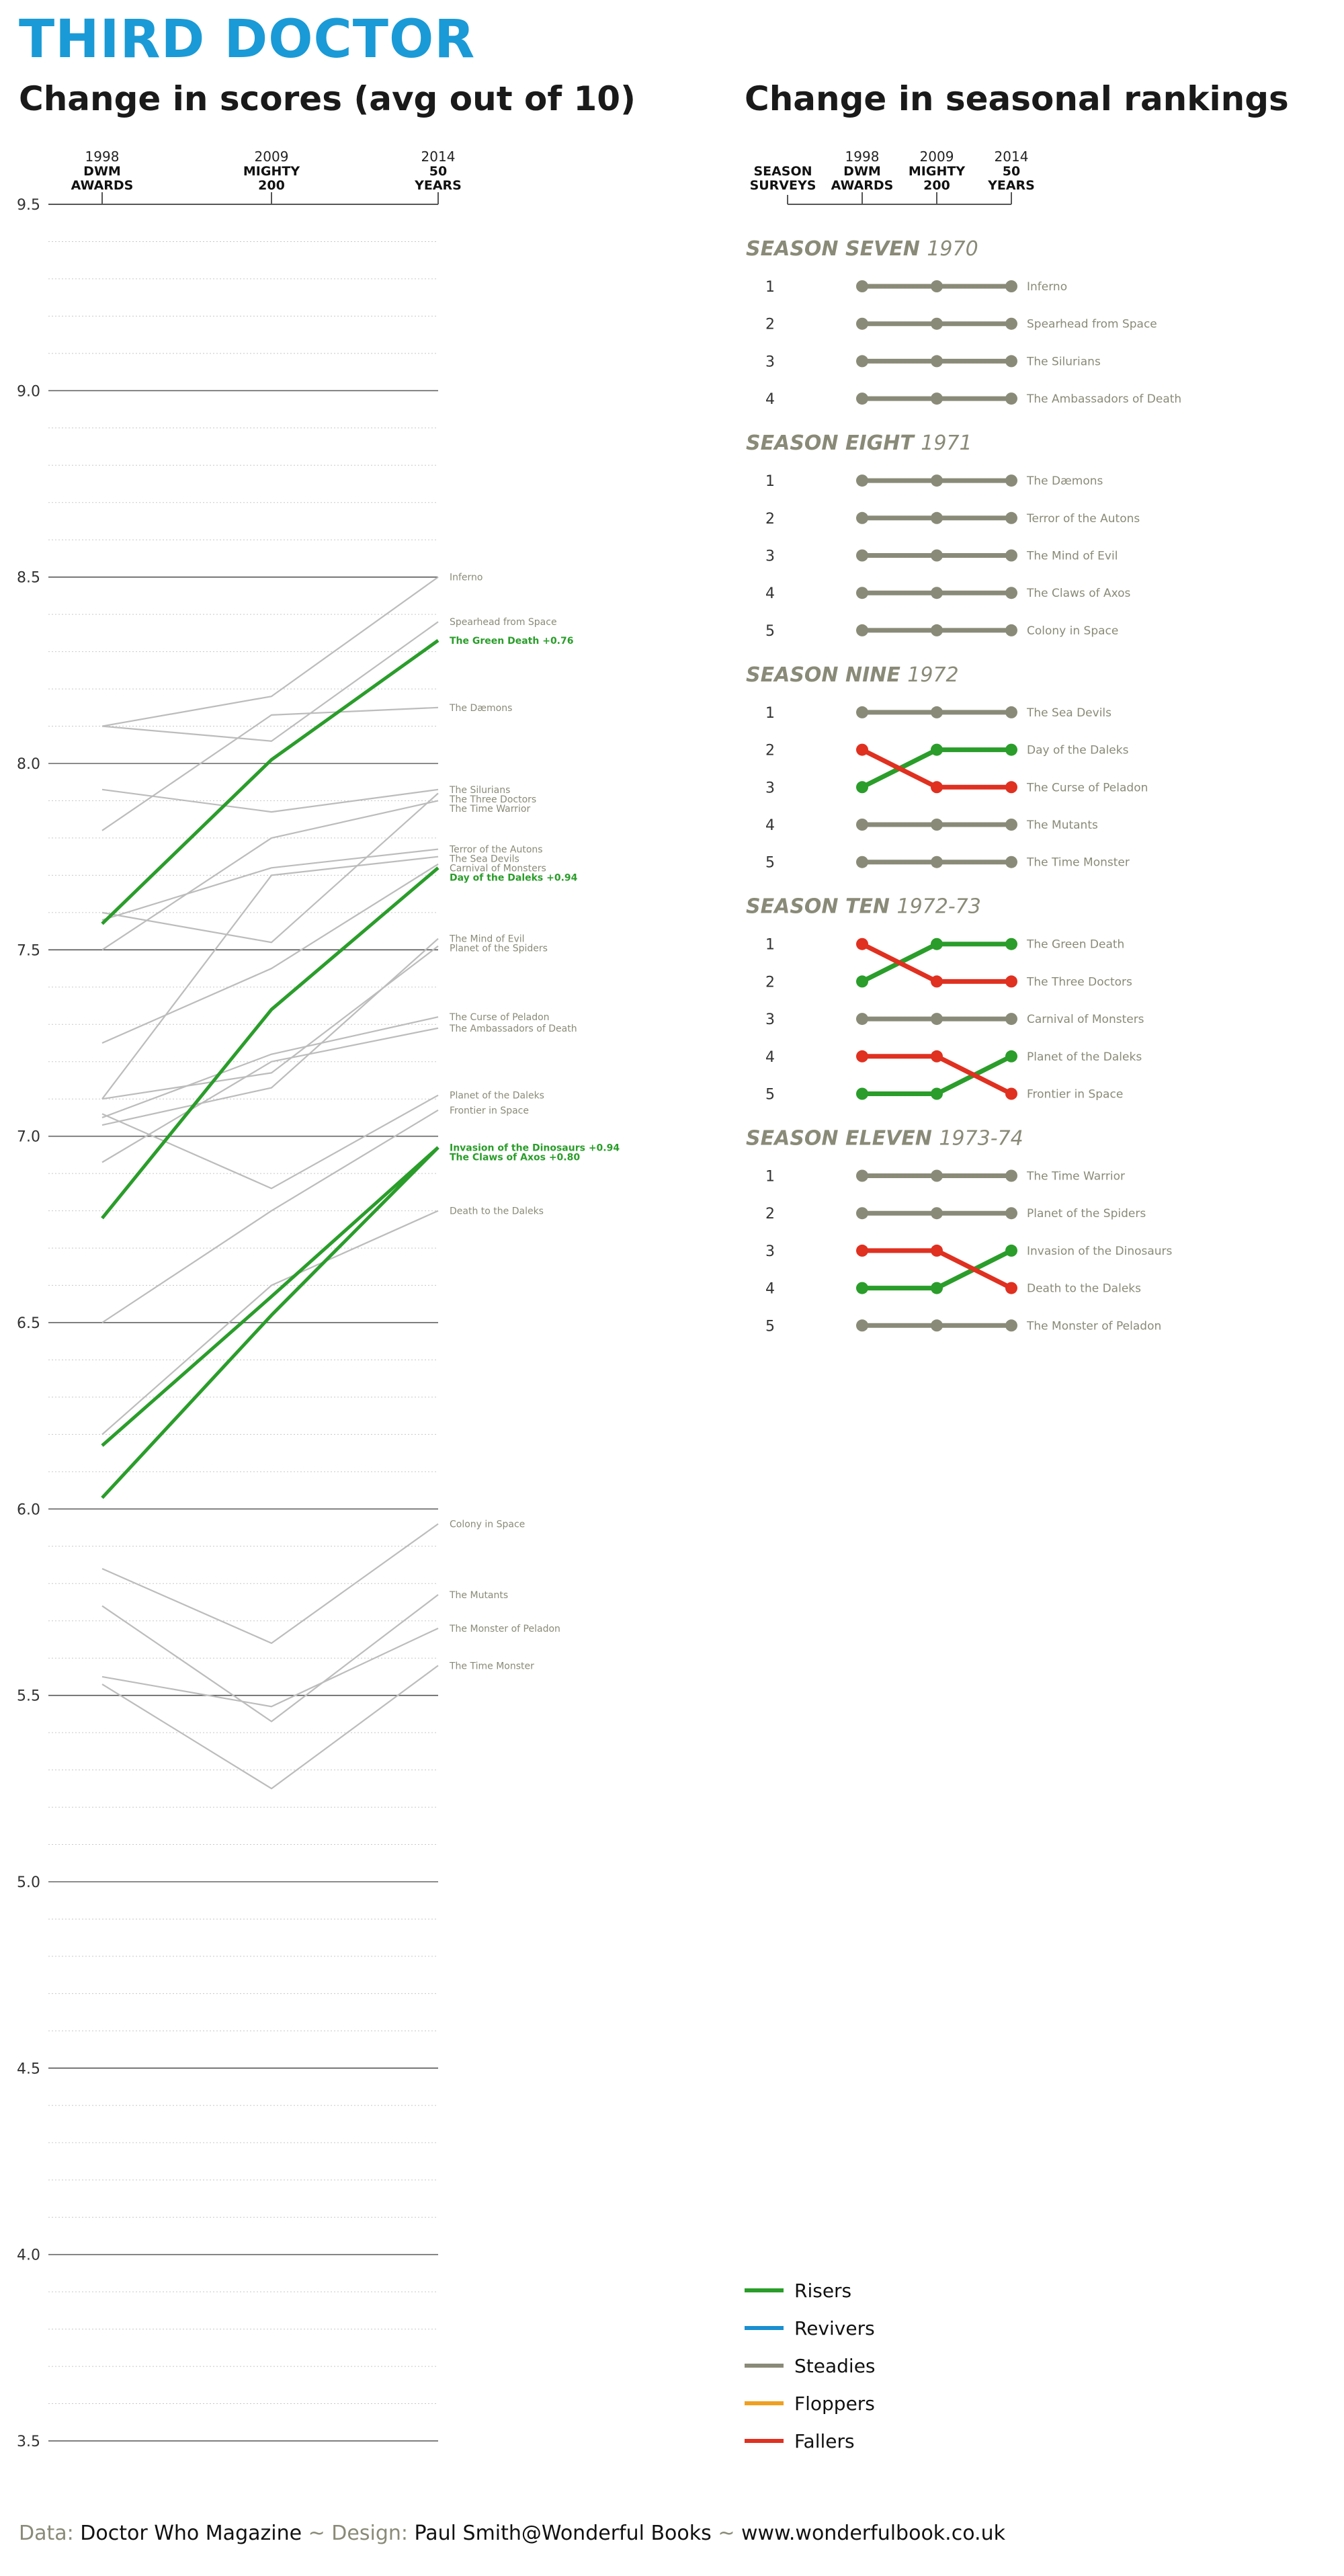 This screenshot has width=1344, height=2576. Describe the element at coordinates (937, 185) in the screenshot. I see `ranking-x-survey: 200` at that location.